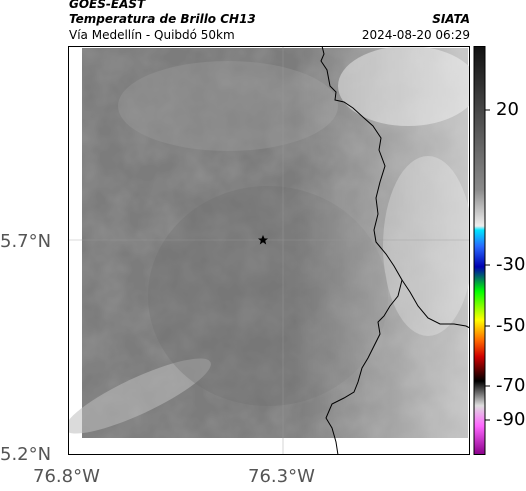  What do you see at coordinates (263, 240) in the screenshot?
I see `star-icon` at bounding box center [263, 240].